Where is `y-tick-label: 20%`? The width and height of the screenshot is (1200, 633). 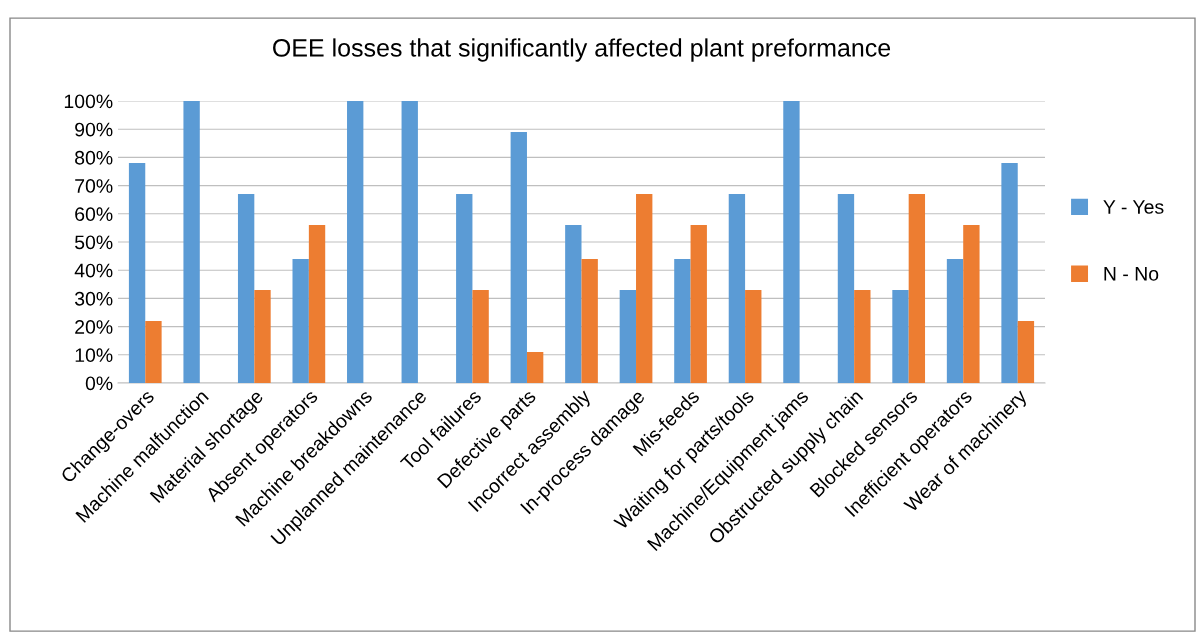
y-tick-label: 20% is located at coordinates (94, 327).